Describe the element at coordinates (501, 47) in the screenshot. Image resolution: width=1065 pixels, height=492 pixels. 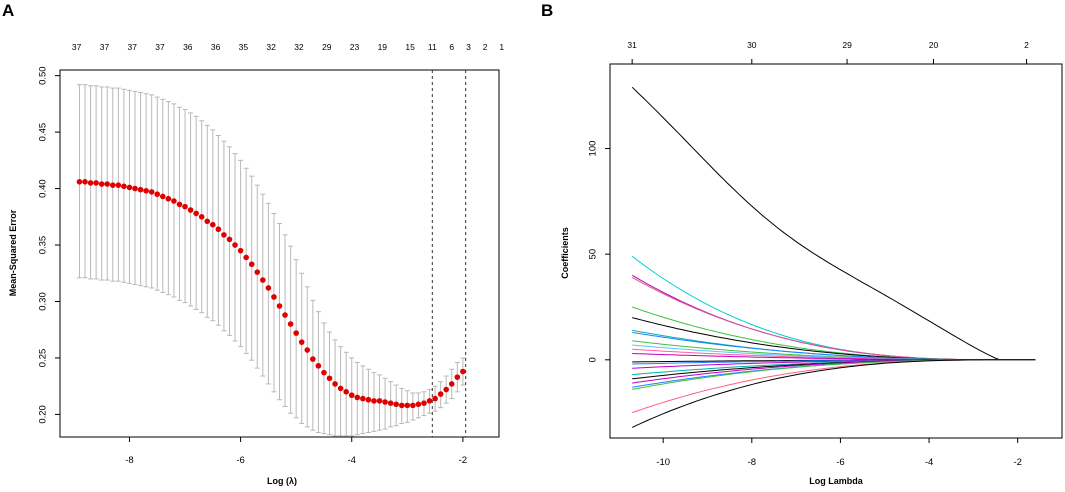
I see `top-axis-label: 1` at that location.